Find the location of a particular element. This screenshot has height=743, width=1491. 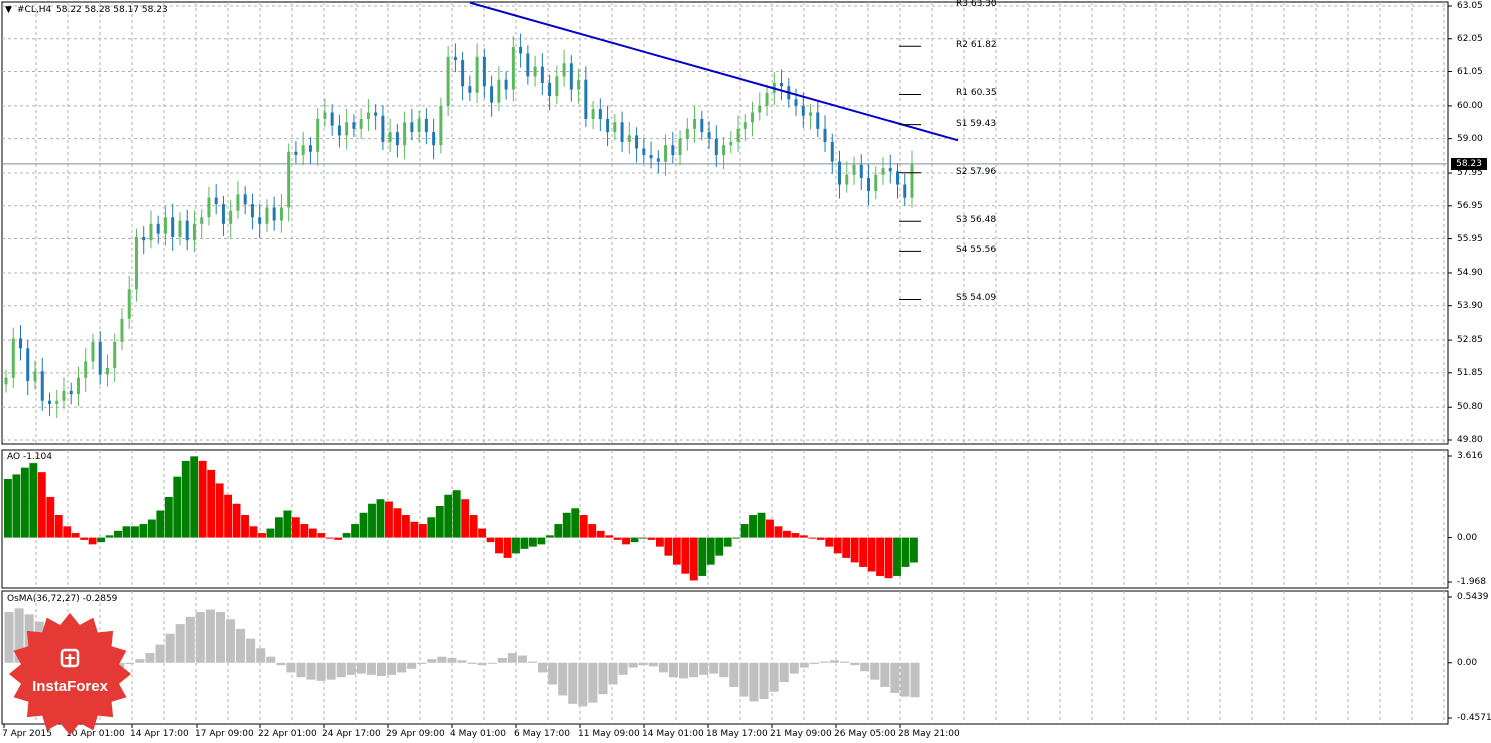

ohlc-readout: 58.22 58.28 58.17 58.23 is located at coordinates (112, 10).